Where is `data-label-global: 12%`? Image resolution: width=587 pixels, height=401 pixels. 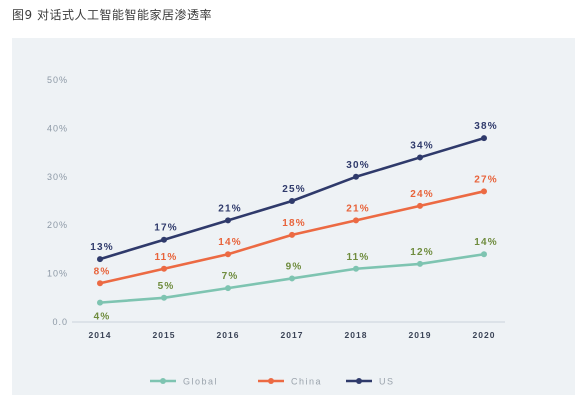 data-label-global: 12% is located at coordinates (422, 252).